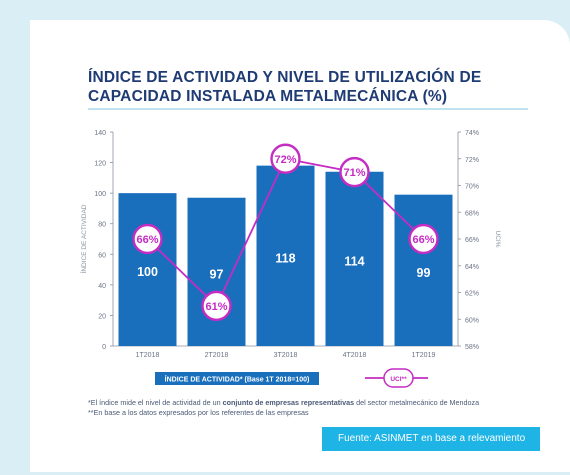  I want to click on y-axis-title-left: ÍNDICE DE ACTIVIDAD, so click(83, 238).